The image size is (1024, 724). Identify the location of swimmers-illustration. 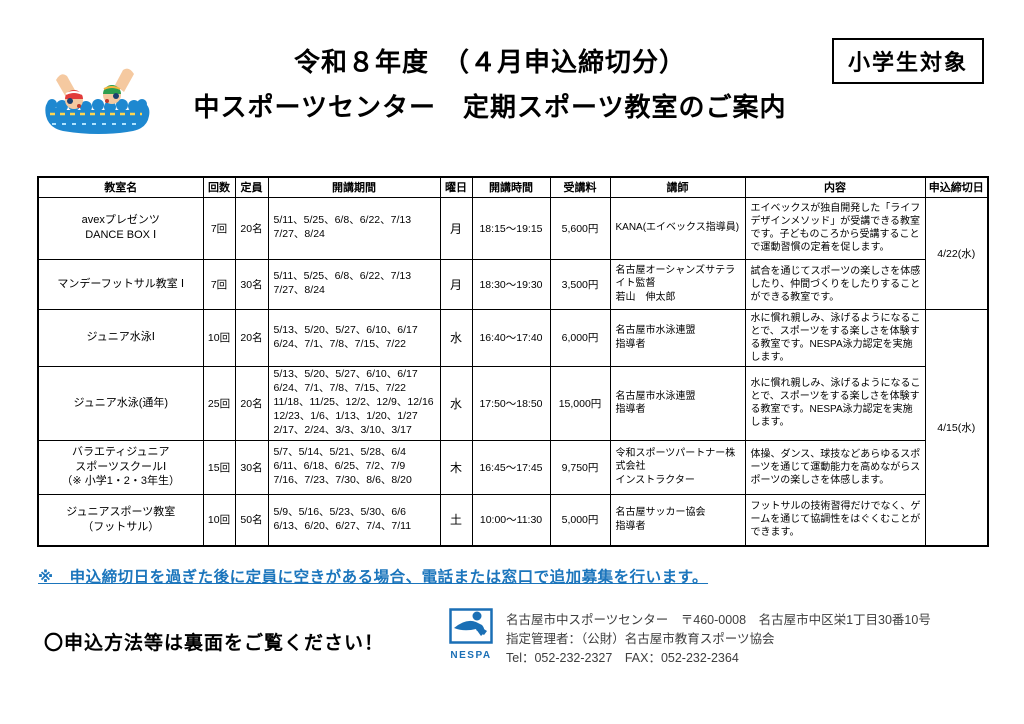
(95, 97).